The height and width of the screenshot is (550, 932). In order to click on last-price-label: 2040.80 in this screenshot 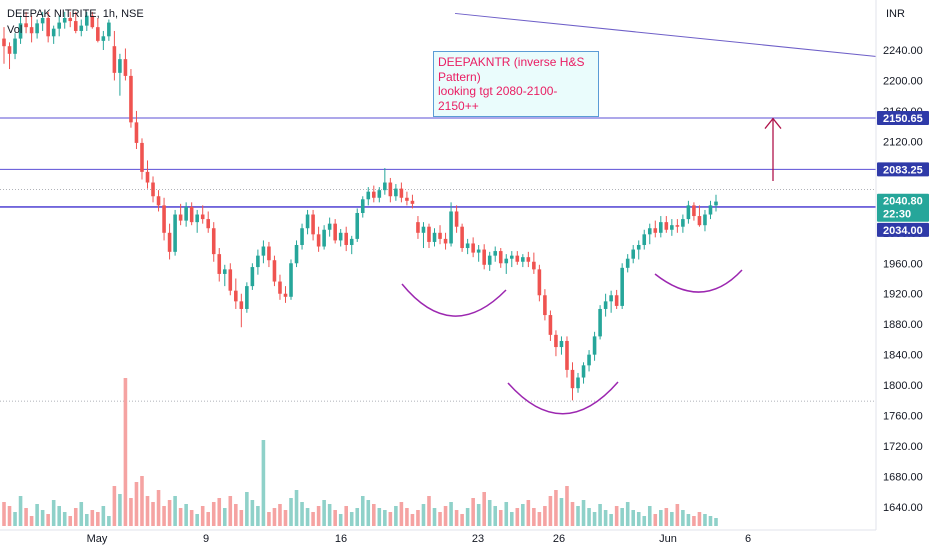, I will do `click(903, 202)`.